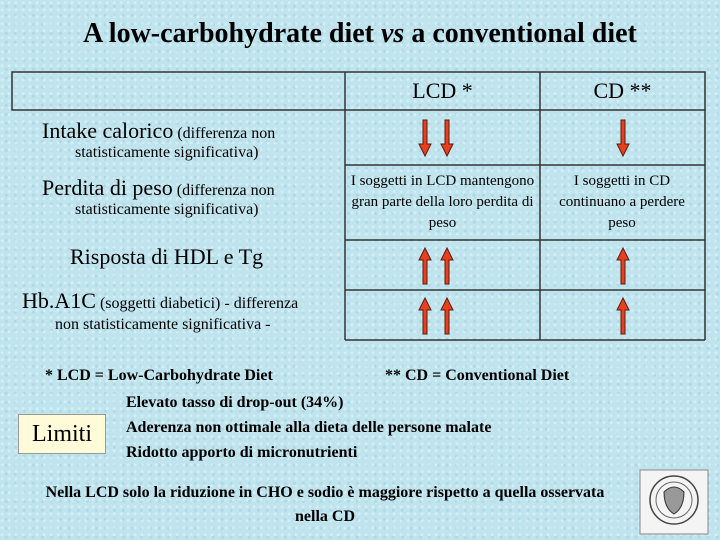 This screenshot has width=720, height=540. Describe the element at coordinates (674, 502) in the screenshot. I see `logo` at that location.